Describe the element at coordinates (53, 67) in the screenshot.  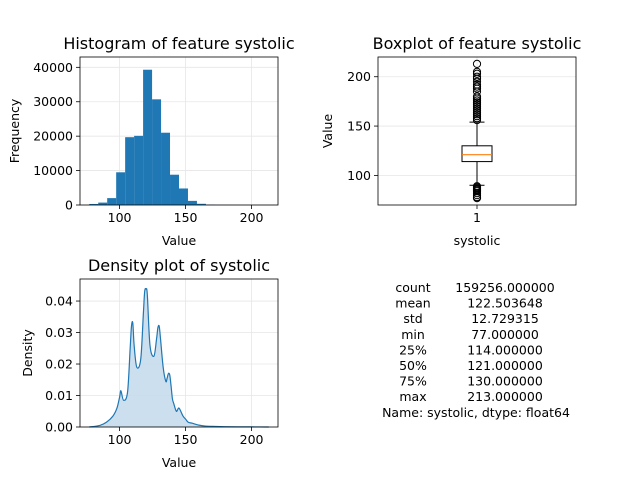
I see `histogram-y-tick-label: 40000` at that location.